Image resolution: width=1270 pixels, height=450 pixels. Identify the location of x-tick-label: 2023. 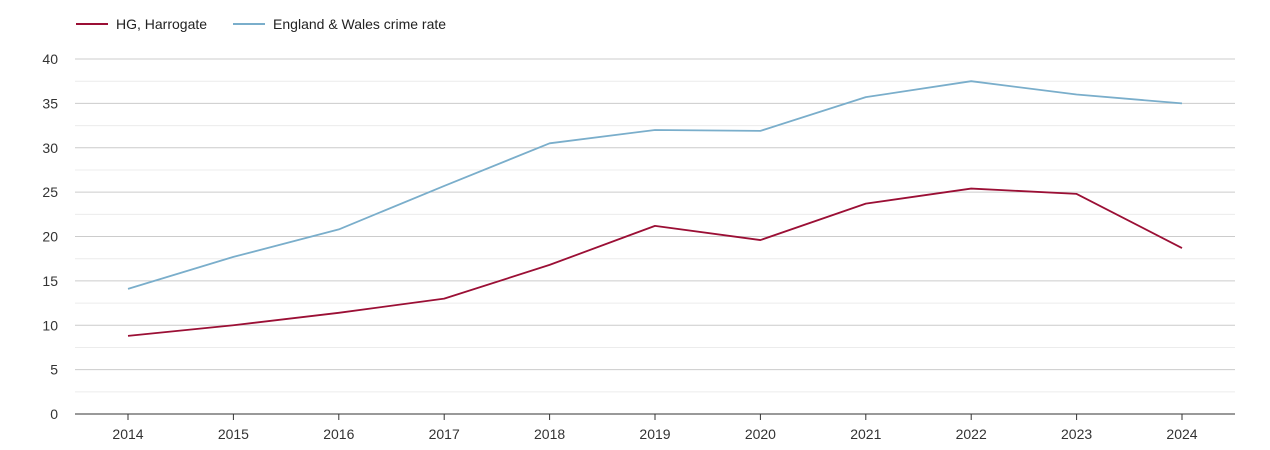
(1076, 434).